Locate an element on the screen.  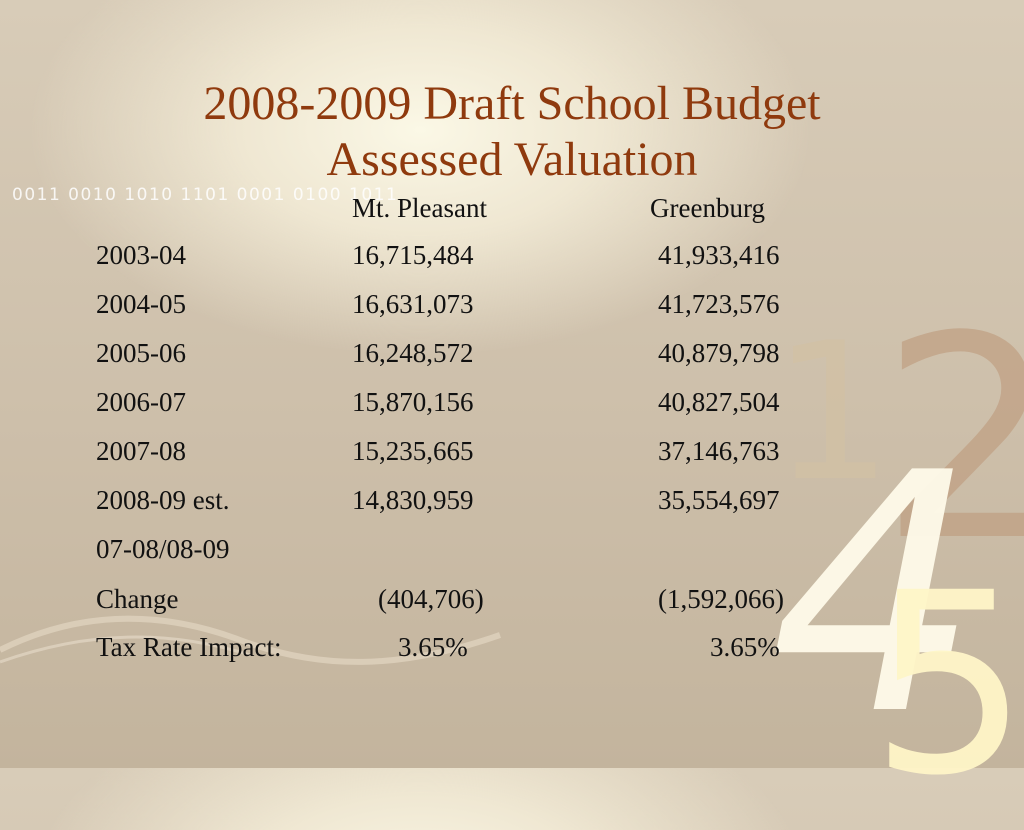
binary-decoration: 0011 0010 1010 1101 0001 0100 1011 is located at coordinates (205, 195).